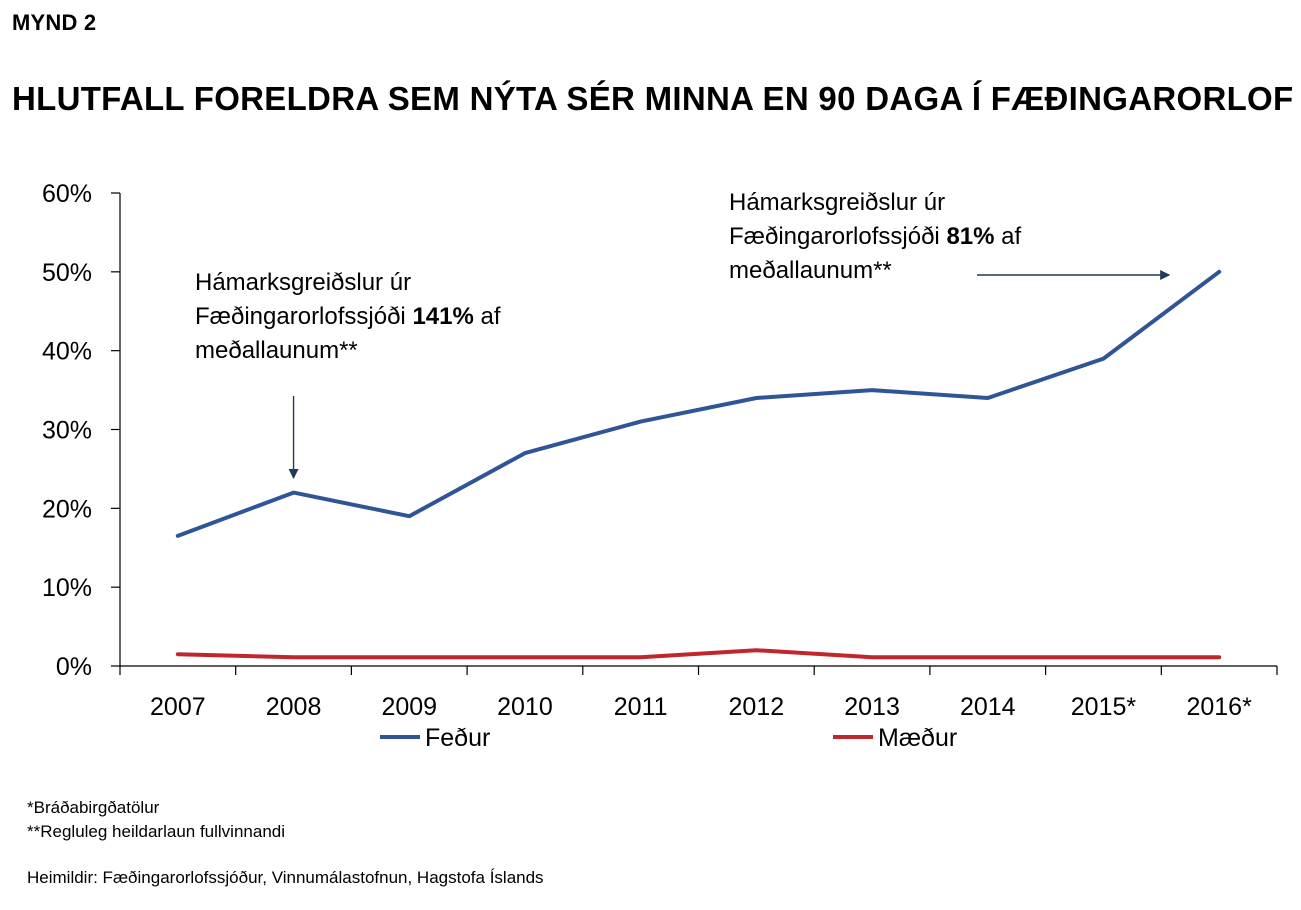 The height and width of the screenshot is (910, 1301). Describe the element at coordinates (668, 738) in the screenshot. I see `legend: Feður Mæður` at that location.